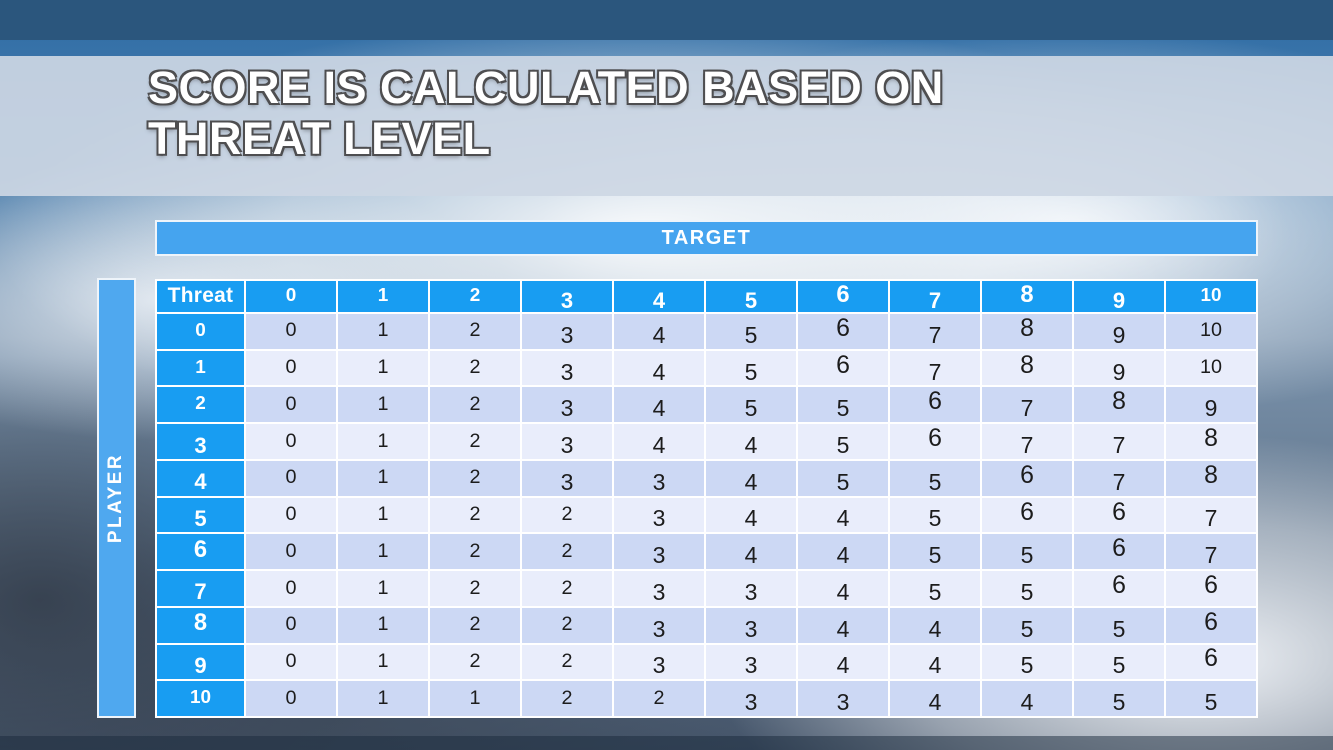  What do you see at coordinates (200, 296) in the screenshot?
I see `corner-label: Threat` at bounding box center [200, 296].